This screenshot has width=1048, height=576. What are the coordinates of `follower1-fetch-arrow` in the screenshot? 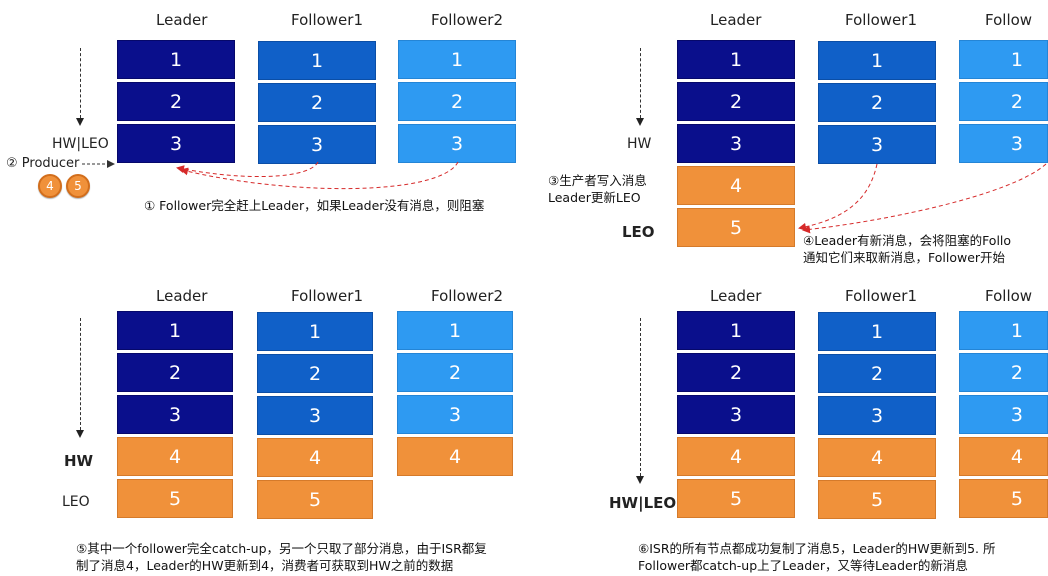 It's located at (247, 169).